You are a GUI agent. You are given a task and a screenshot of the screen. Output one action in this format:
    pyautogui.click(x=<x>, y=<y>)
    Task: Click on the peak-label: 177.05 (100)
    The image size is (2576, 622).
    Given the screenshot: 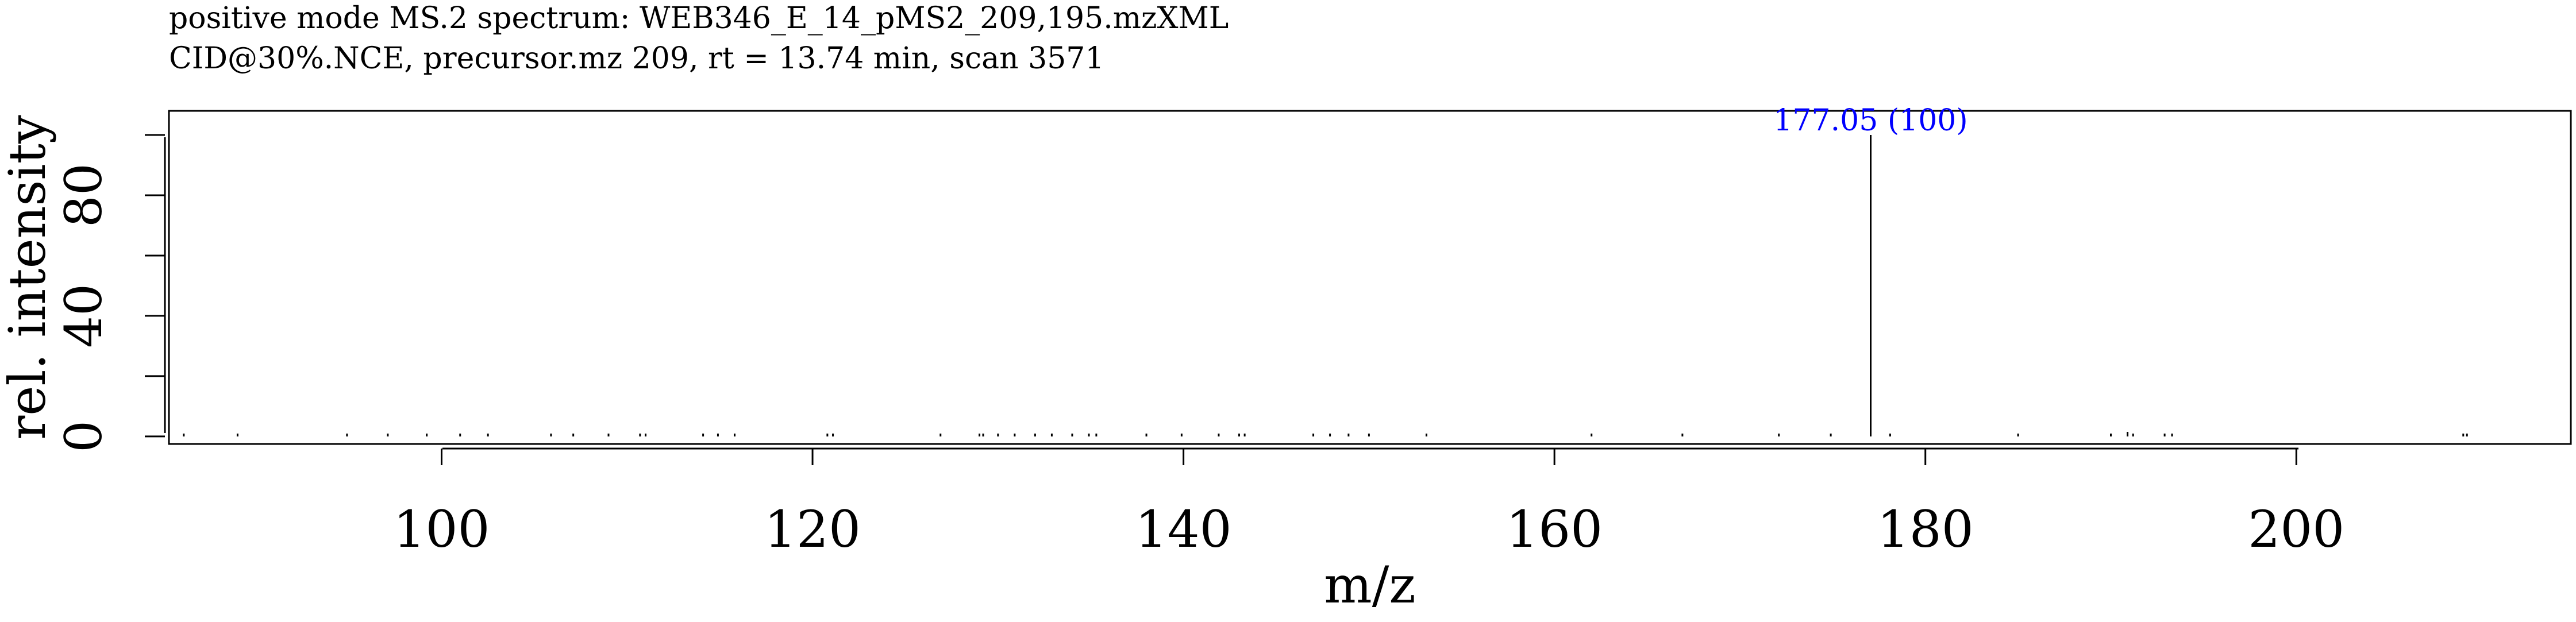 What is the action you would take?
    pyautogui.click(x=1870, y=120)
    